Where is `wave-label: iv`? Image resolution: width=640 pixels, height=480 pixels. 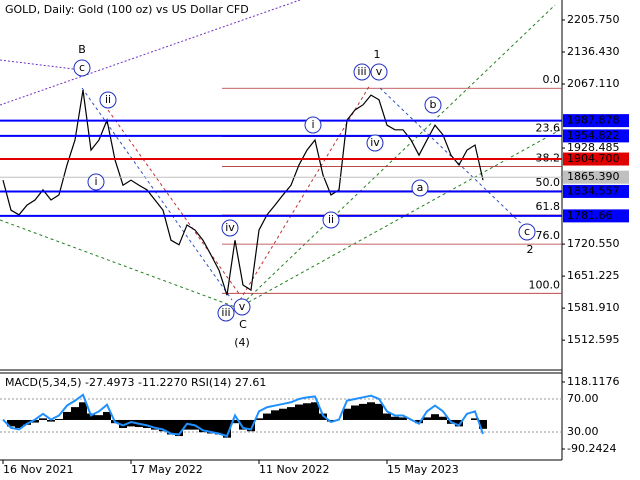
wave-label: iv is located at coordinates (375, 142).